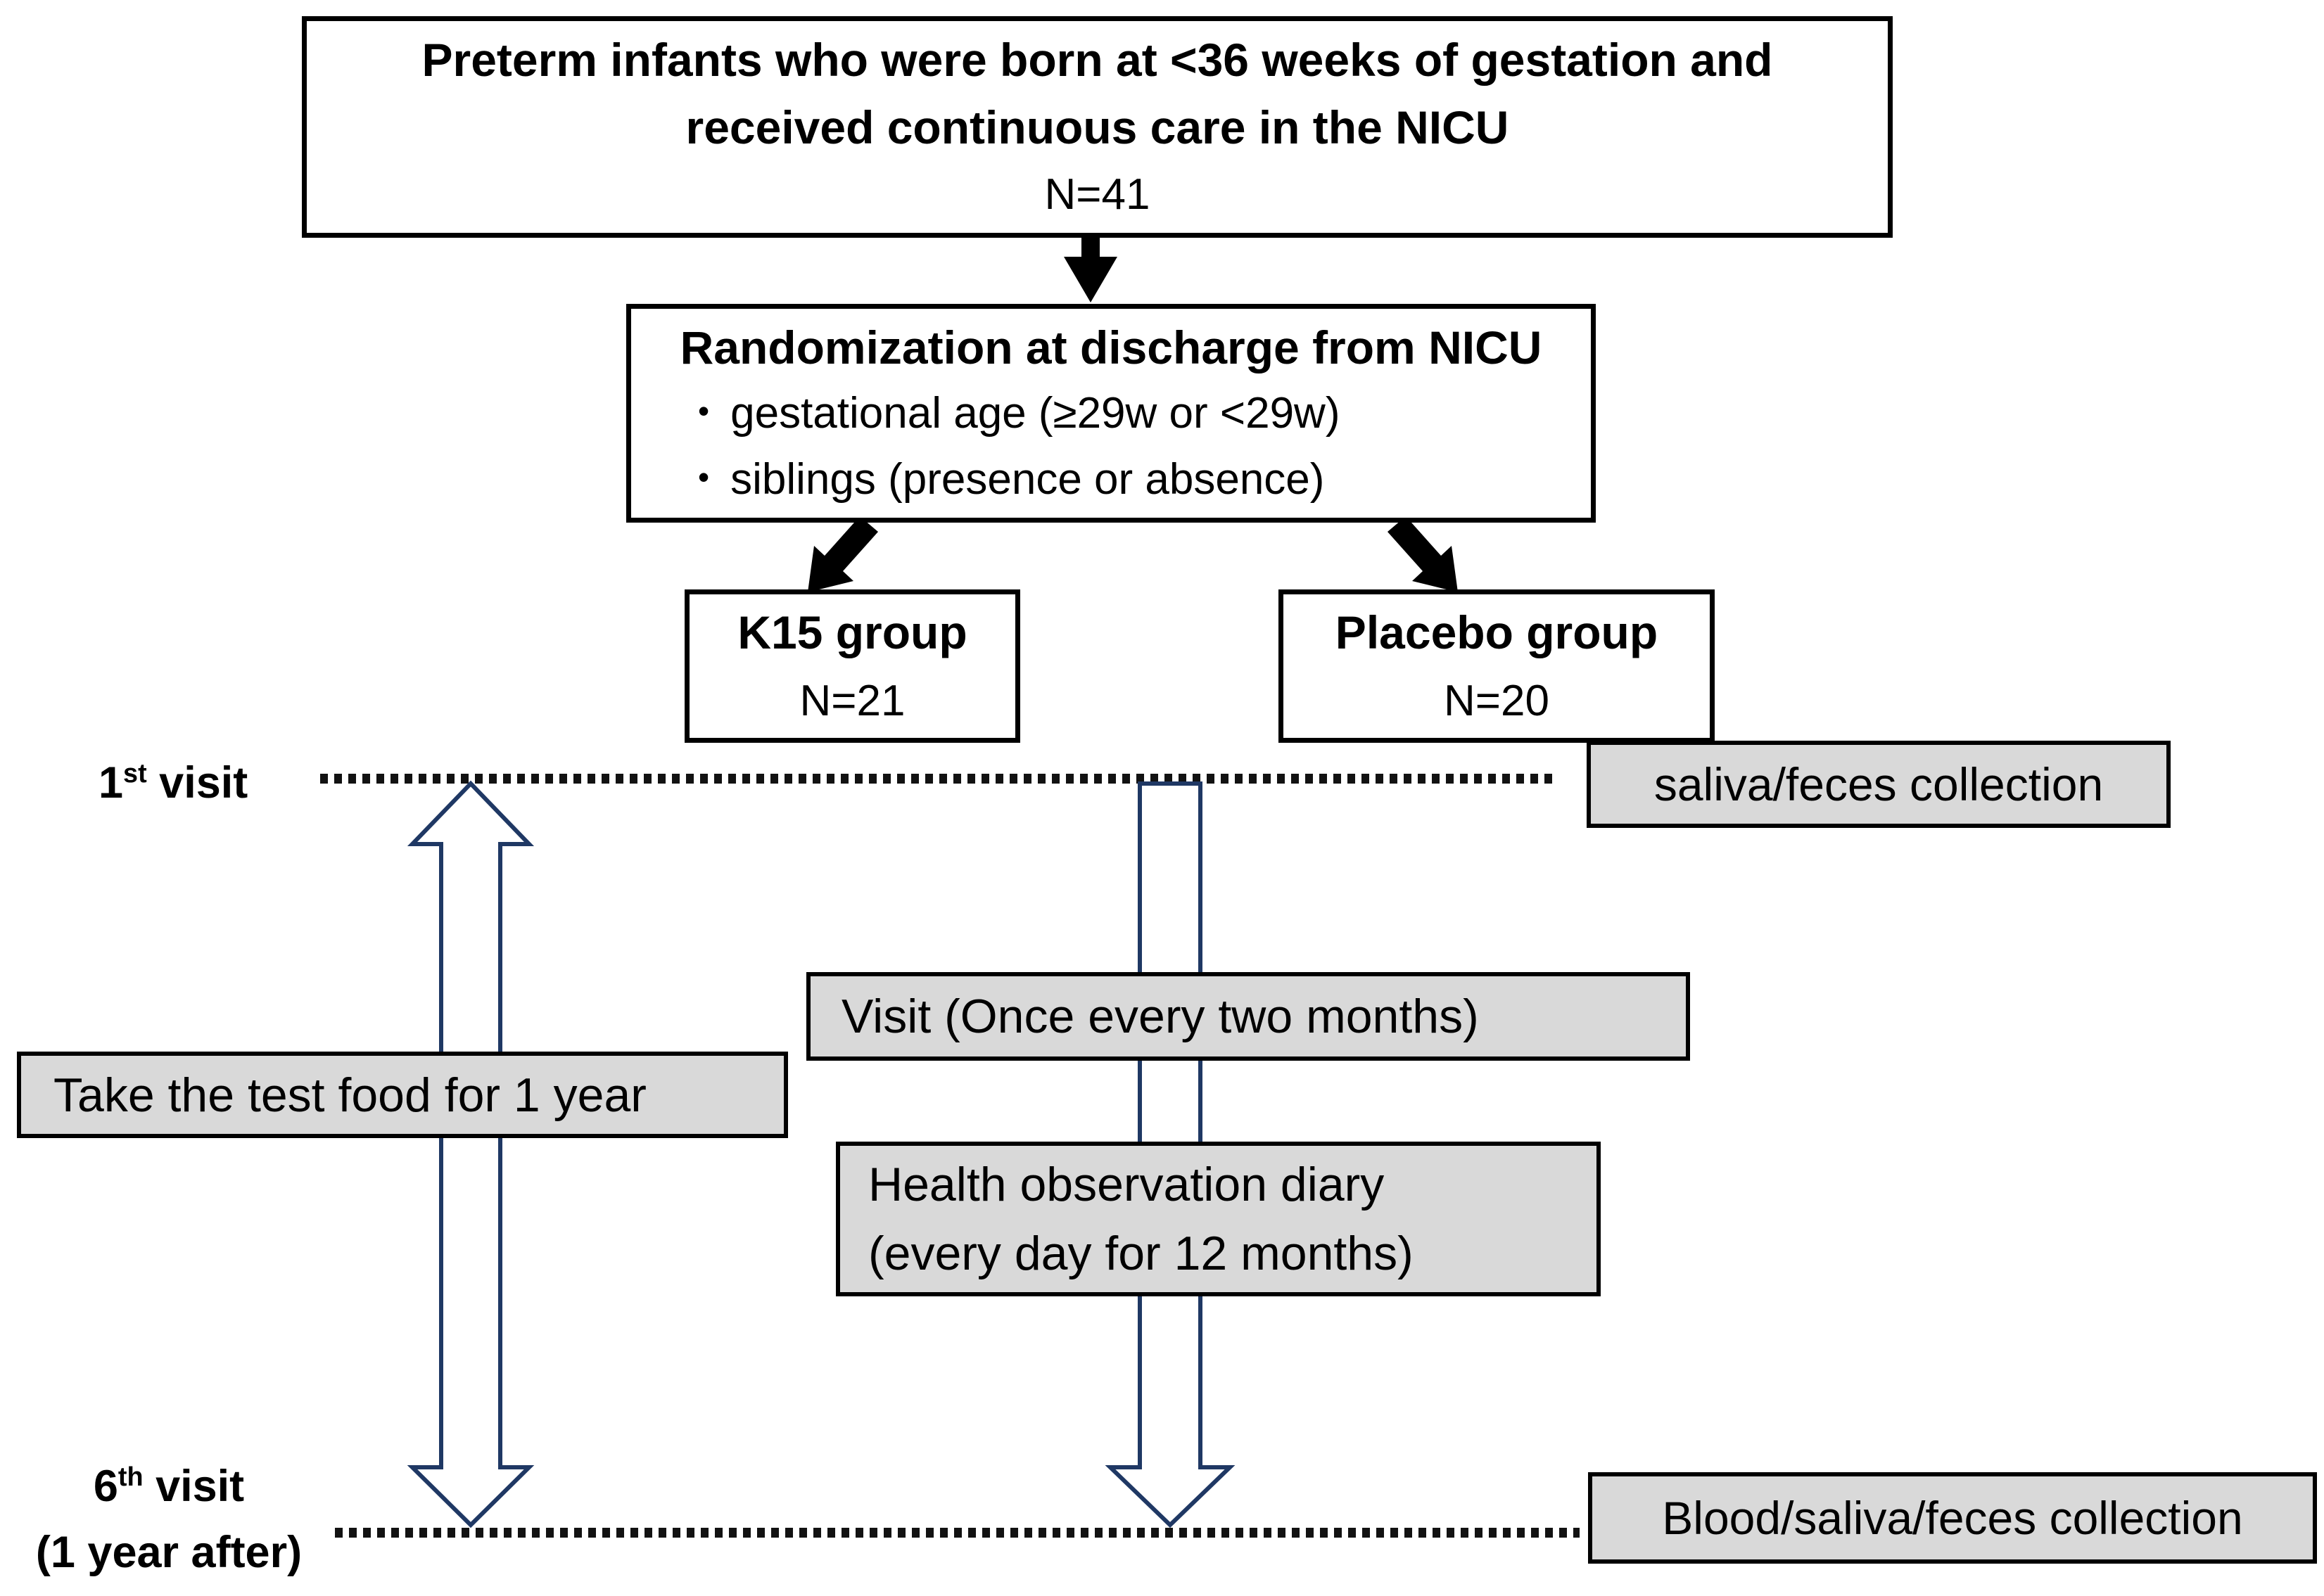 The image size is (2324, 1596). Describe the element at coordinates (939, 779) in the screenshot. I see `visit1-dotted-line` at that location.